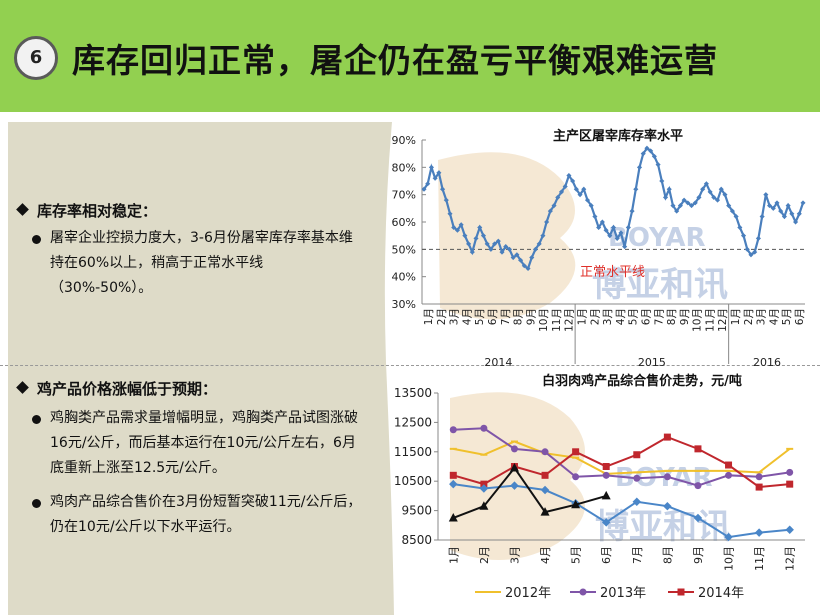 The height and width of the screenshot is (615, 820). I want to click on chart2-title: 白羽肉鸡产品综合售价走势，元/吨, so click(642, 381).